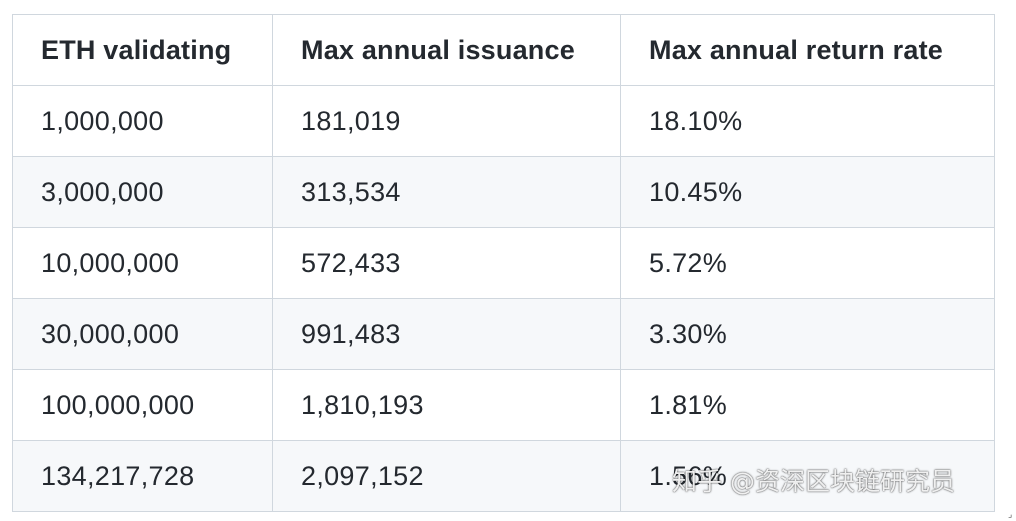 The height and width of the screenshot is (521, 1016). I want to click on cell-eth-validating: 3,000,000, so click(142, 192).